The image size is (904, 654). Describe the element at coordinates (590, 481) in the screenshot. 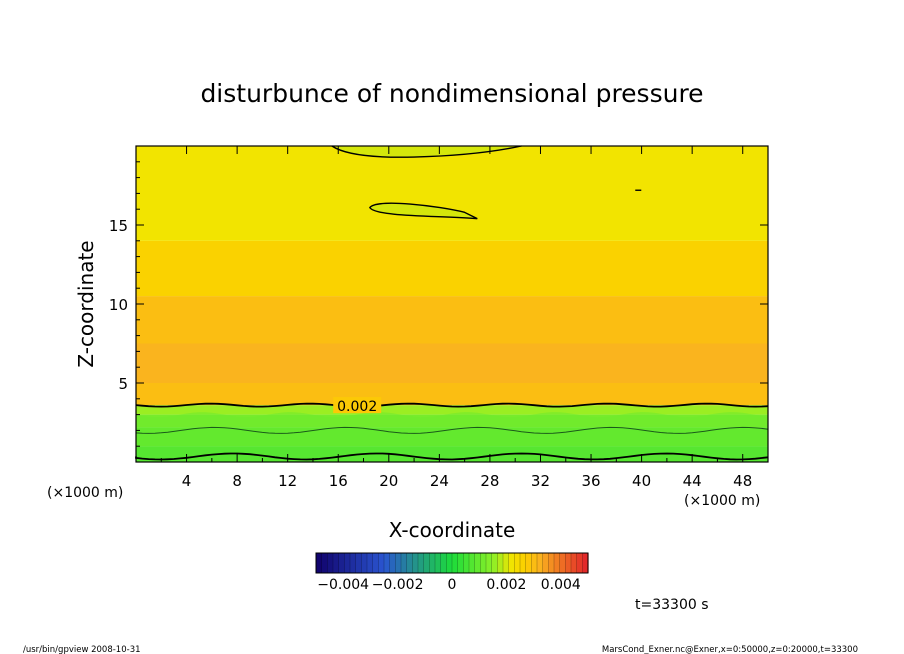

I see `x-tick-label: 36` at that location.